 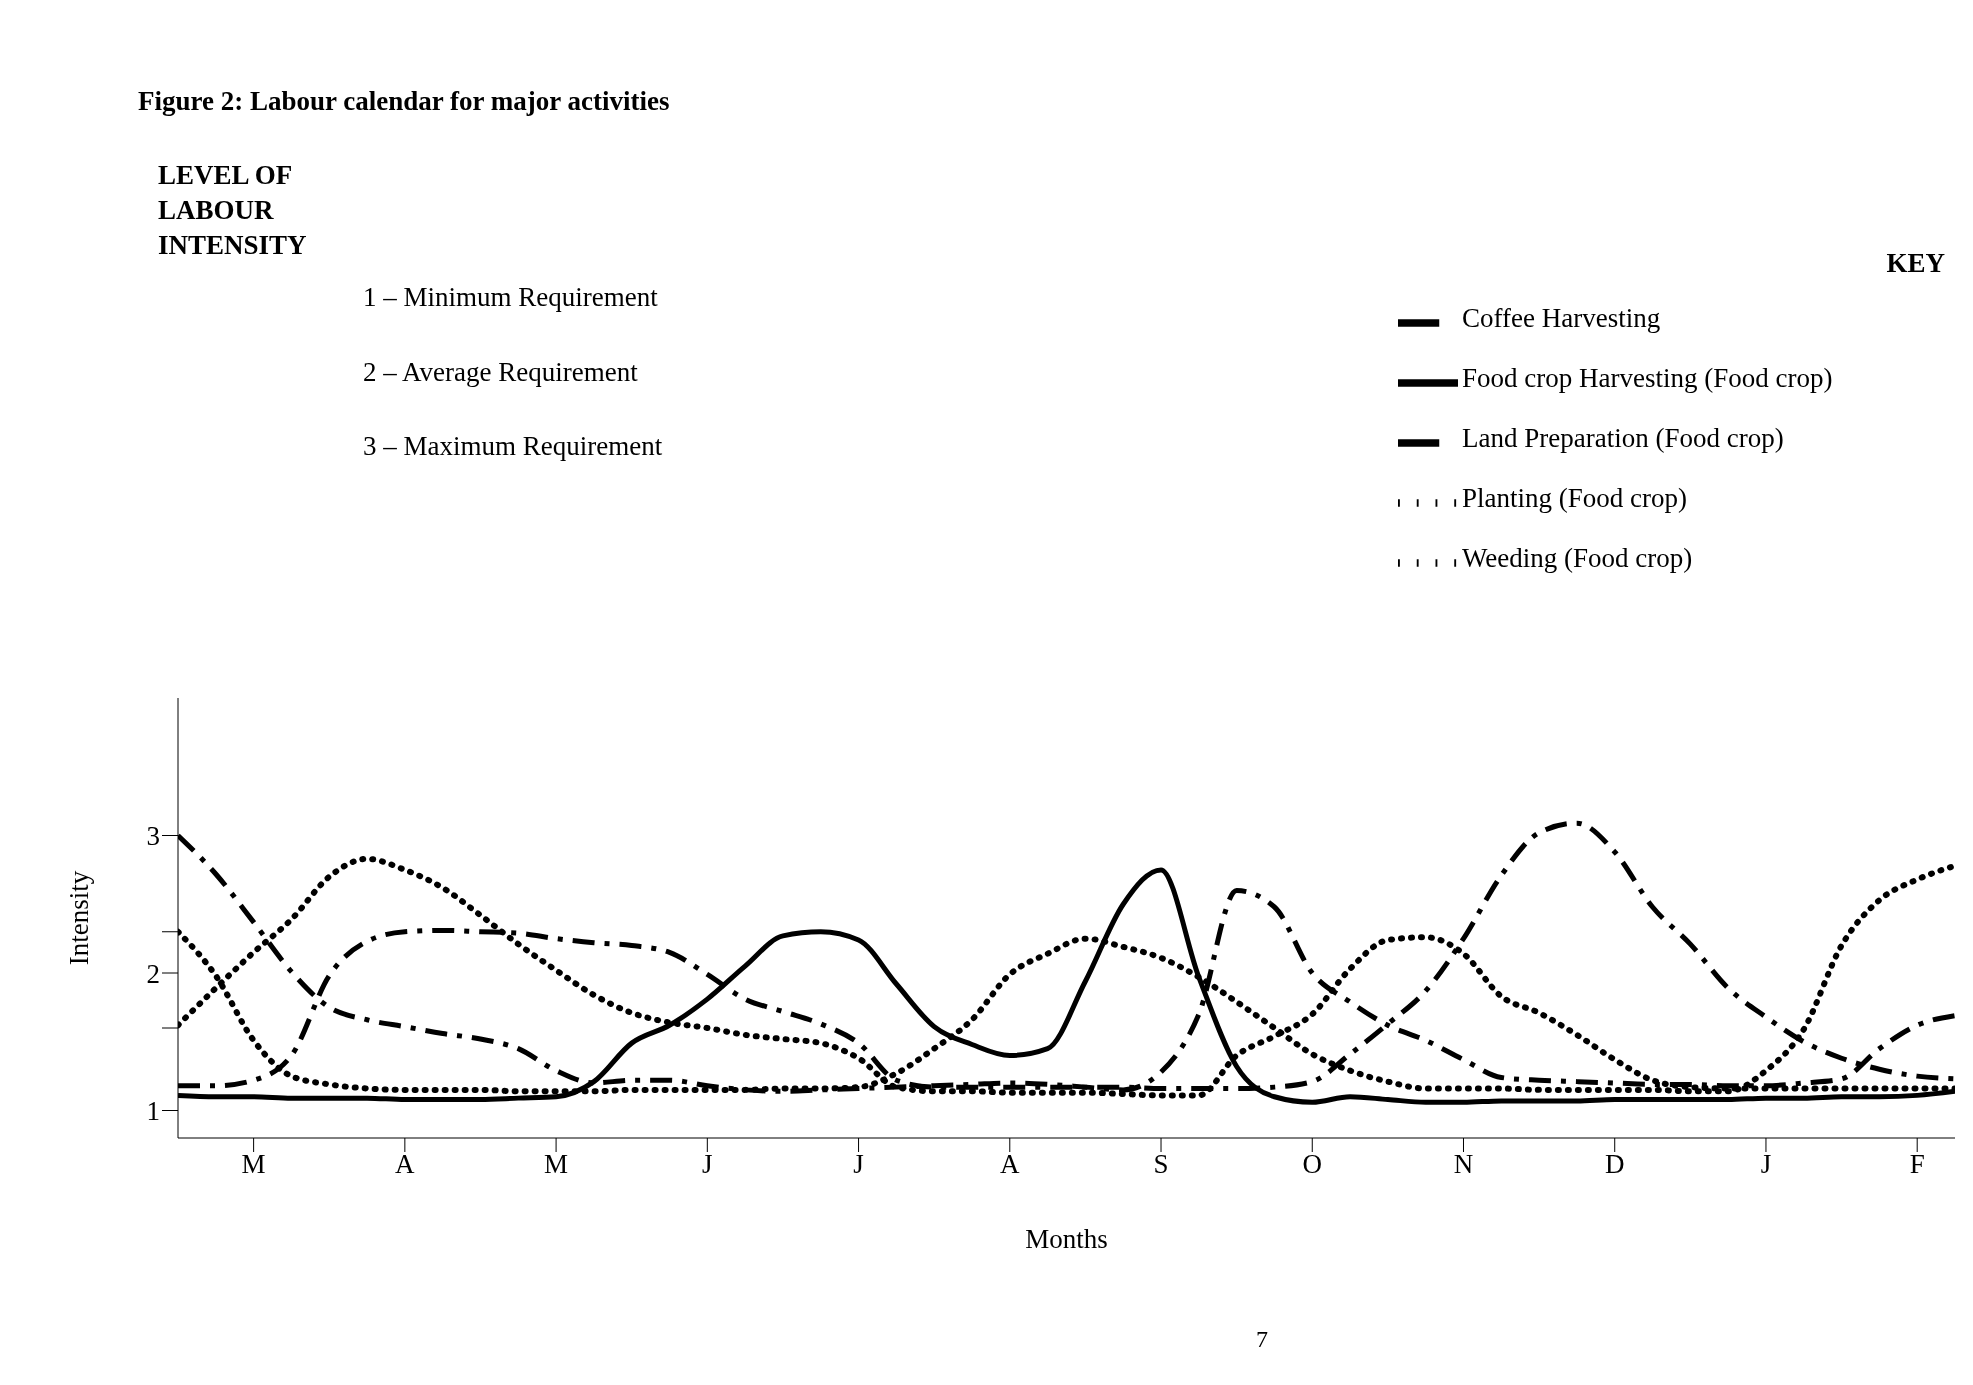 I want to click on x-tick-label: N, so click(x=1463, y=1164).